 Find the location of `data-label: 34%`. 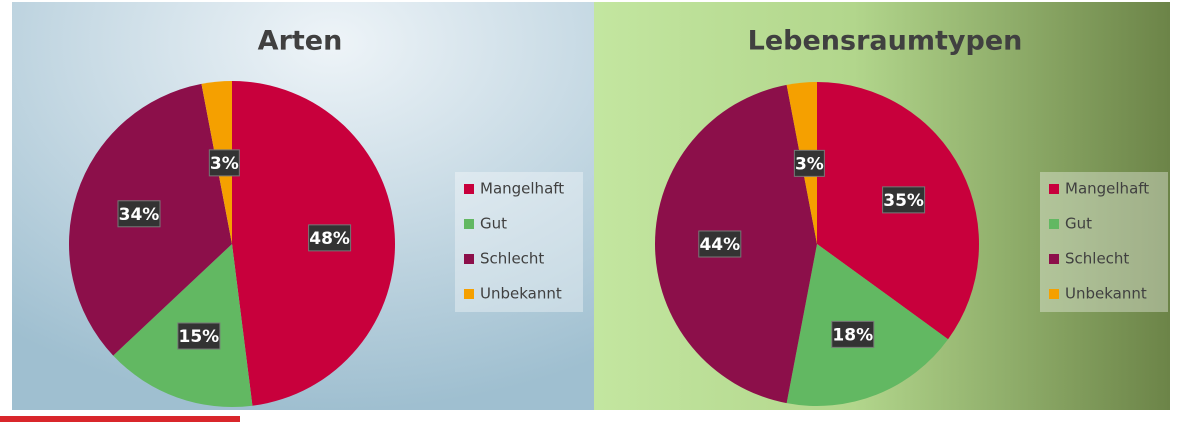

data-label: 34% is located at coordinates (139, 215).